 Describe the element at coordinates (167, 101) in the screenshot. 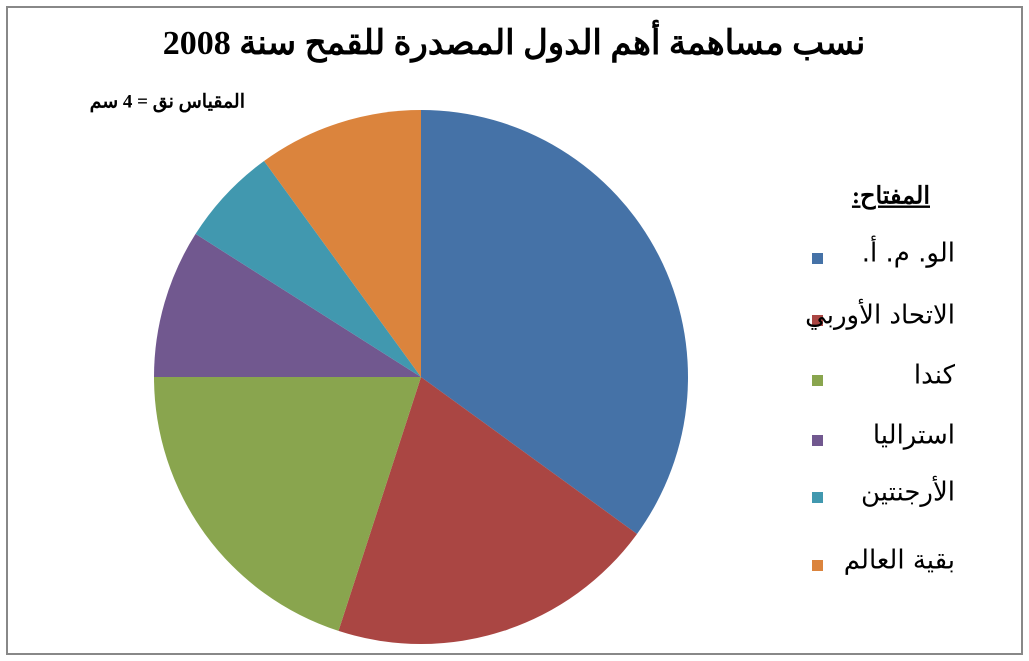

I see `chart-subtitle: المقياس نق = 4 سم` at that location.